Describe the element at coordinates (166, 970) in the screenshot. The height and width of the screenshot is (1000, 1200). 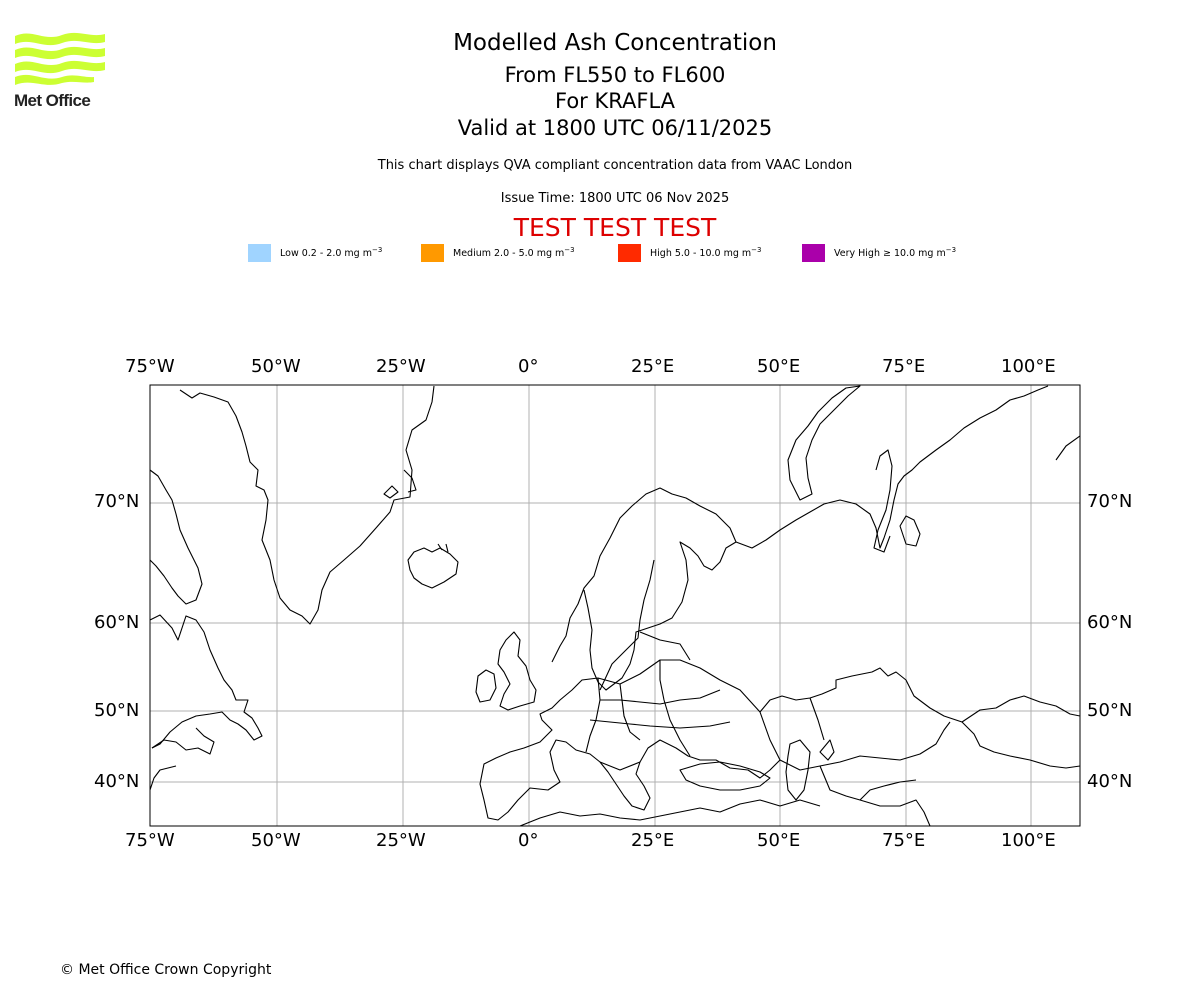
I see `copyright-notice: © Met Office Crown Copyright` at that location.